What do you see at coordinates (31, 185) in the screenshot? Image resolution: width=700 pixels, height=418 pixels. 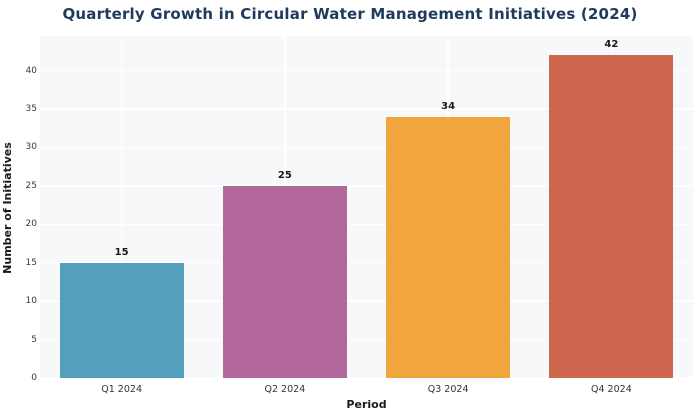 I see `y-tick-label: 25` at bounding box center [31, 185].